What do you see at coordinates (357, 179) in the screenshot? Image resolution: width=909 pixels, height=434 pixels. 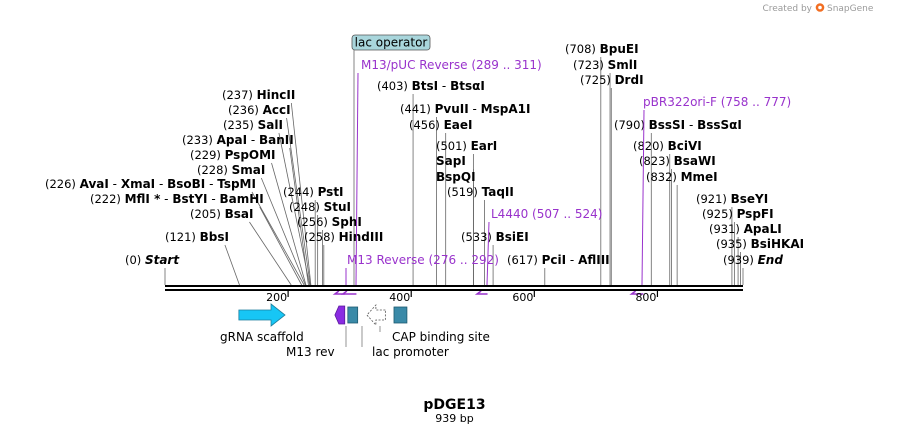 I see `primer-leader` at bounding box center [357, 179].